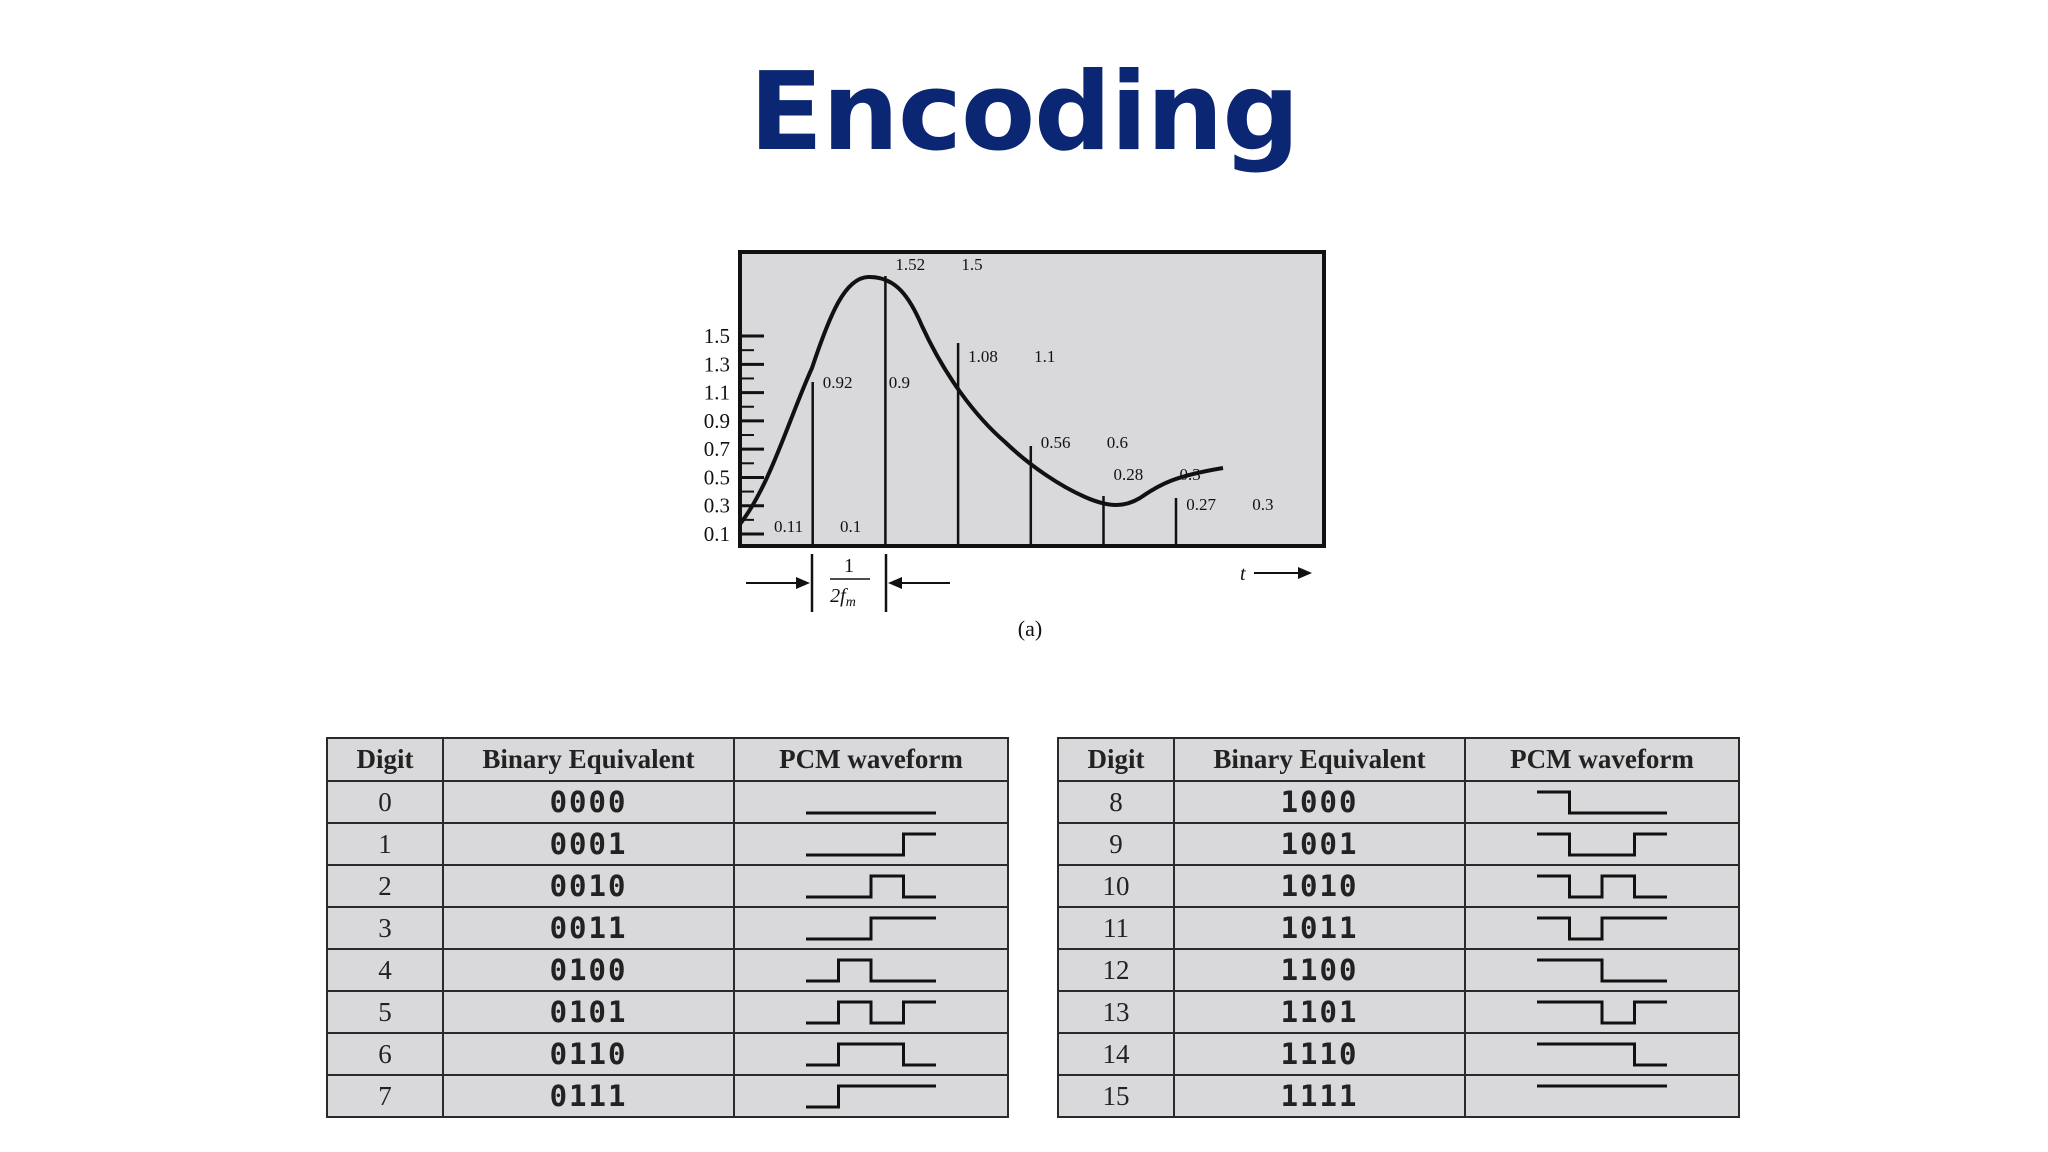  I want to click on digit-cell: 15, so click(1116, 1096).